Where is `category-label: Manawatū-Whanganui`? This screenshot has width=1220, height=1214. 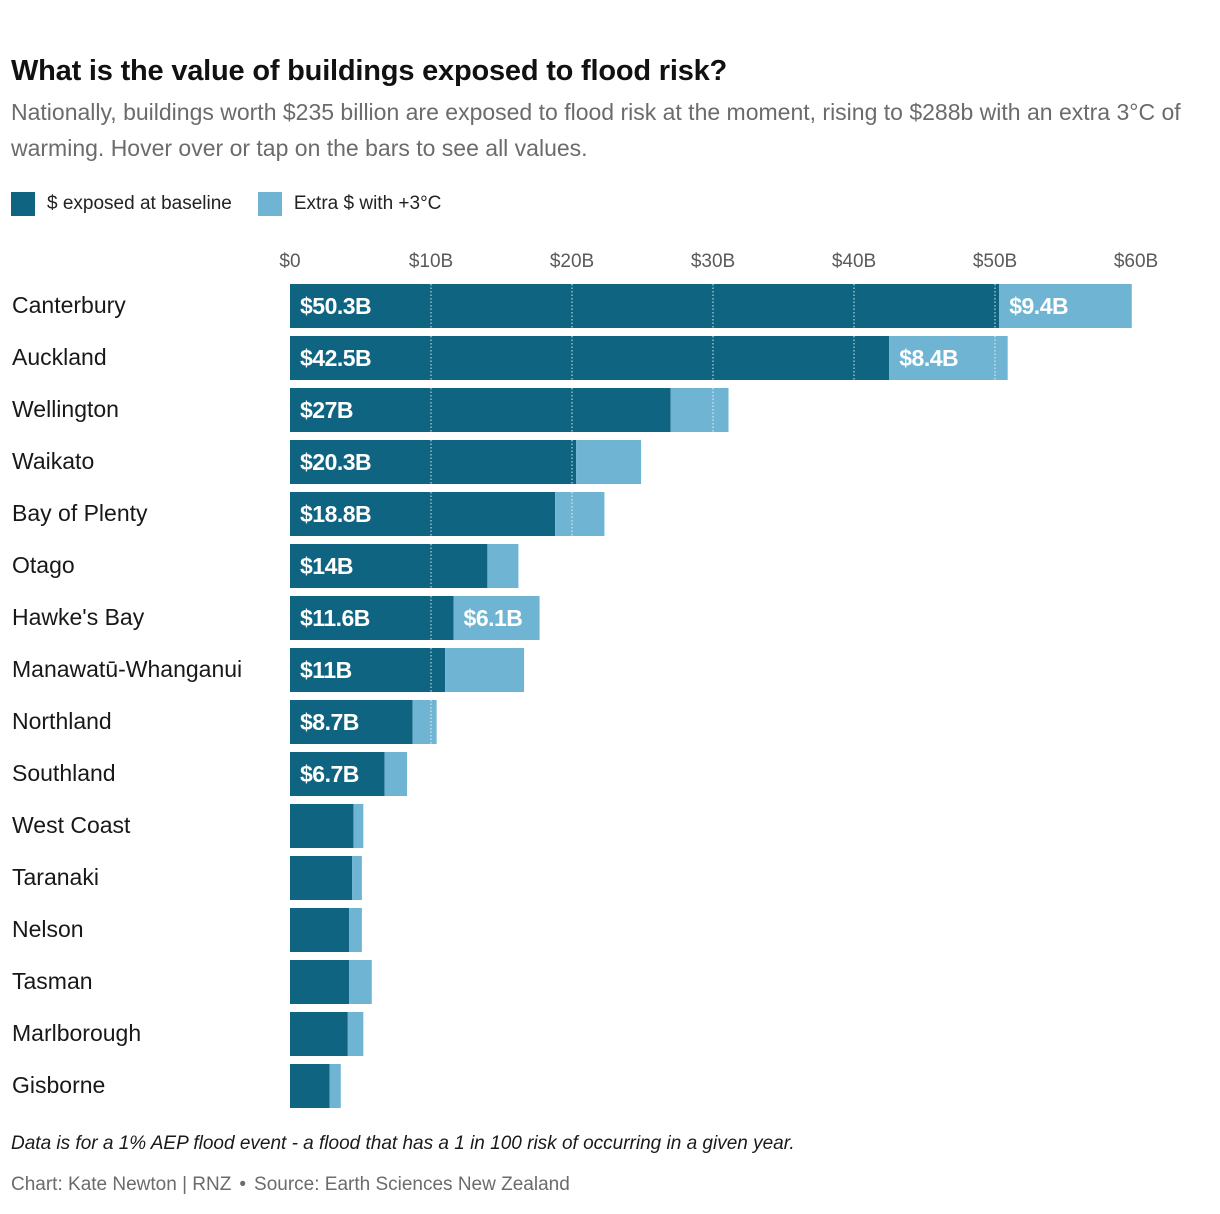 category-label: Manawatū-Whanganui is located at coordinates (127, 669).